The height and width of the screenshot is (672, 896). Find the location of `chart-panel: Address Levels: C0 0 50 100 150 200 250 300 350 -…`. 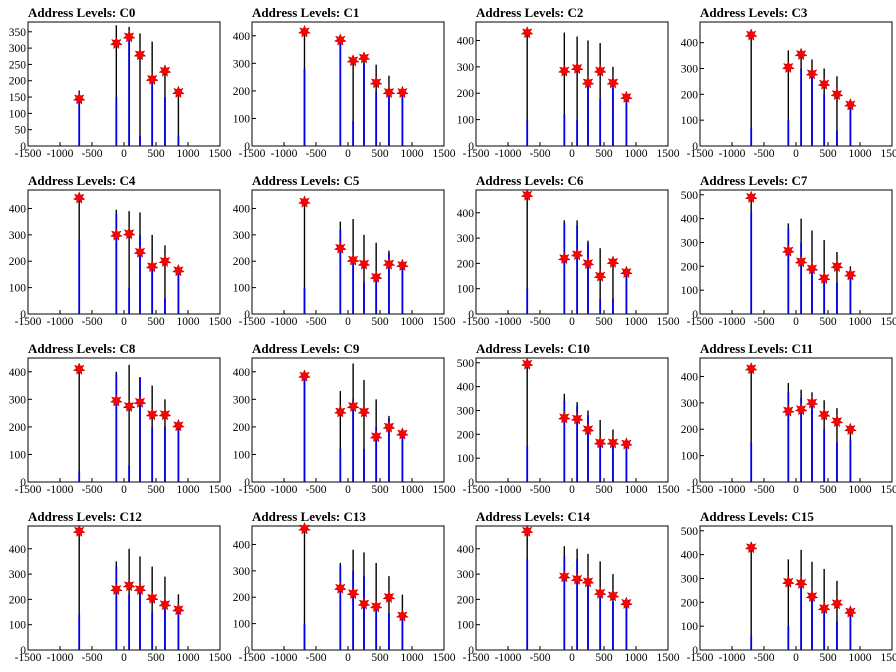

chart-panel: Address Levels: C0 0 50 100 150 200 250 300 350 -… is located at coordinates (116, 84).